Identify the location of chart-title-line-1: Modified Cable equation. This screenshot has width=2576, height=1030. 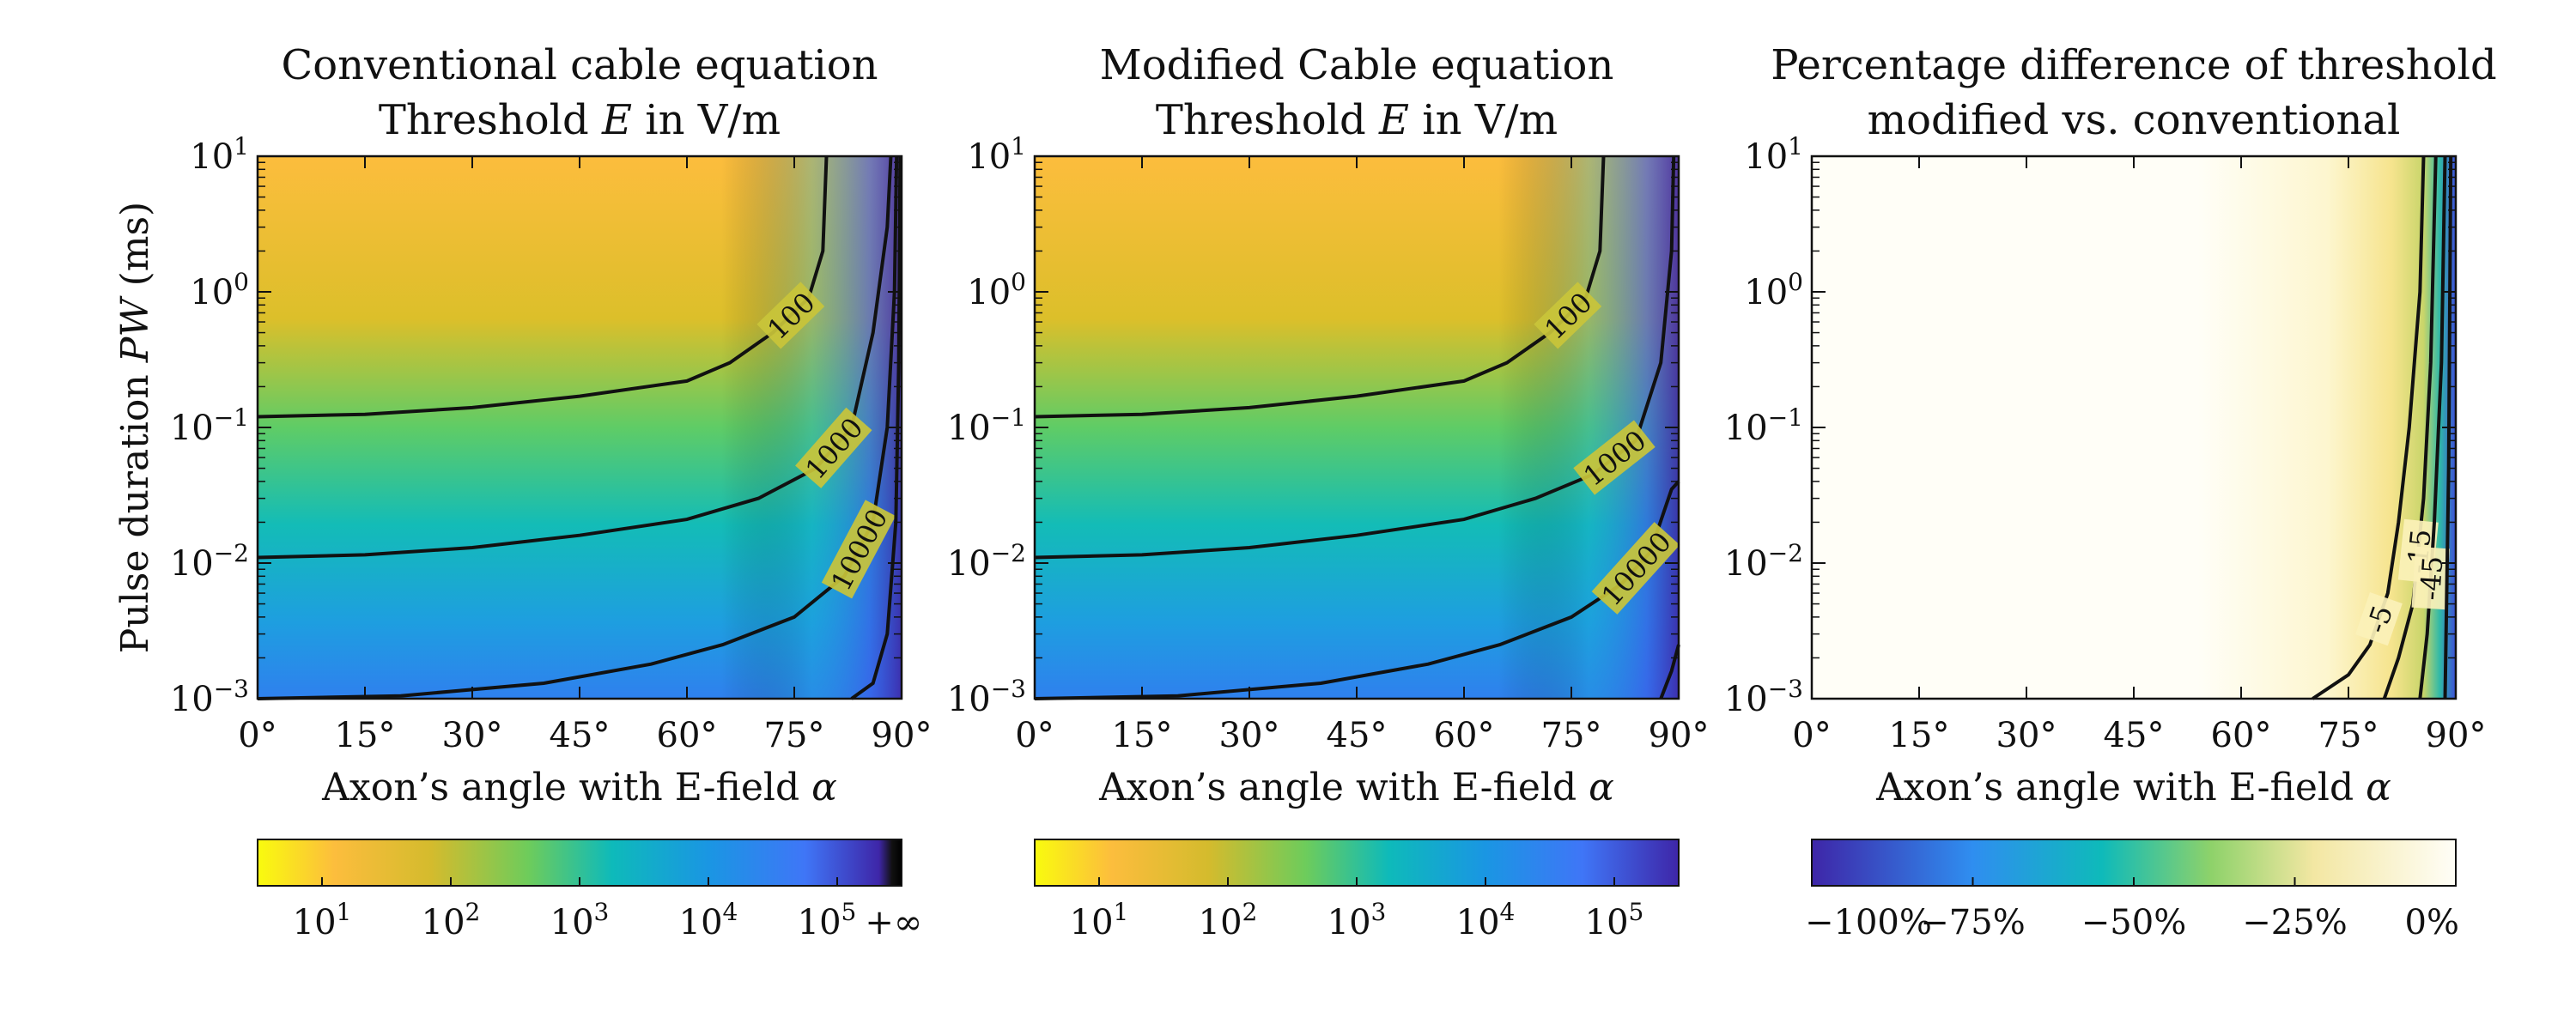
(1357, 65).